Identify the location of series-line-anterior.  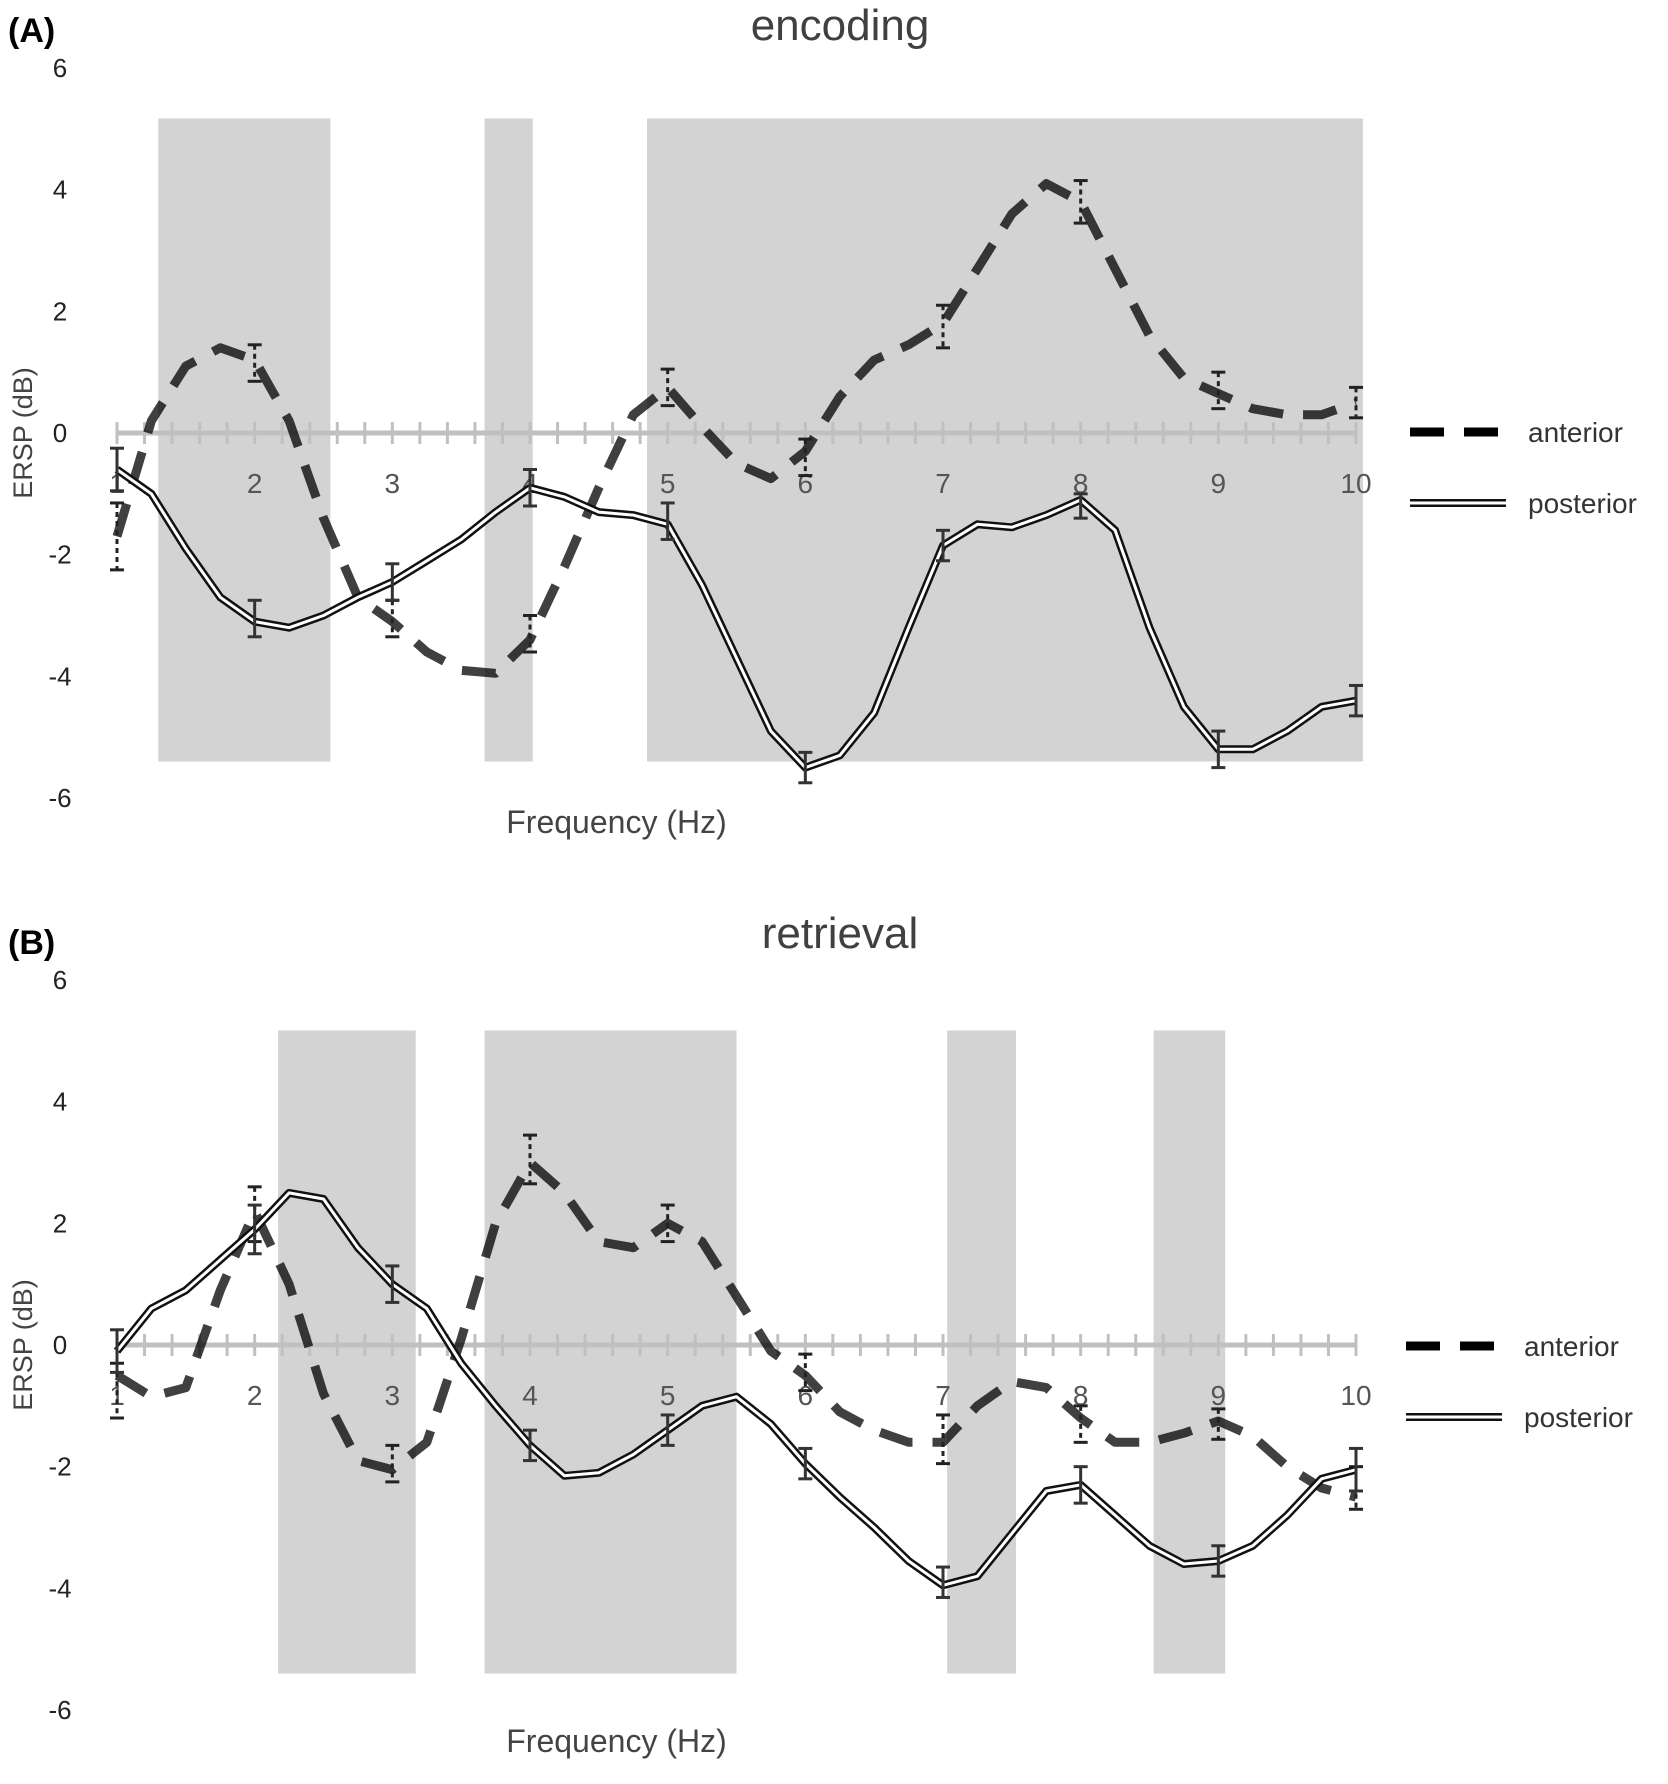
(736, 1330).